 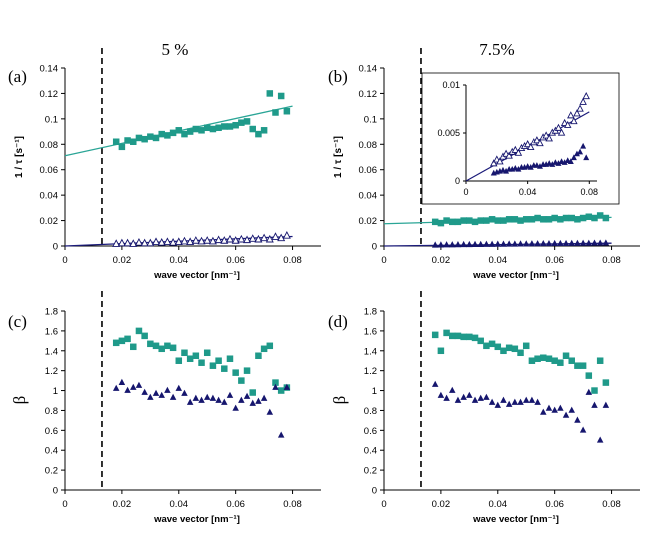 What do you see at coordinates (554, 504) in the screenshot?
I see `x-tick-label-d-3: 0.06` at bounding box center [554, 504].